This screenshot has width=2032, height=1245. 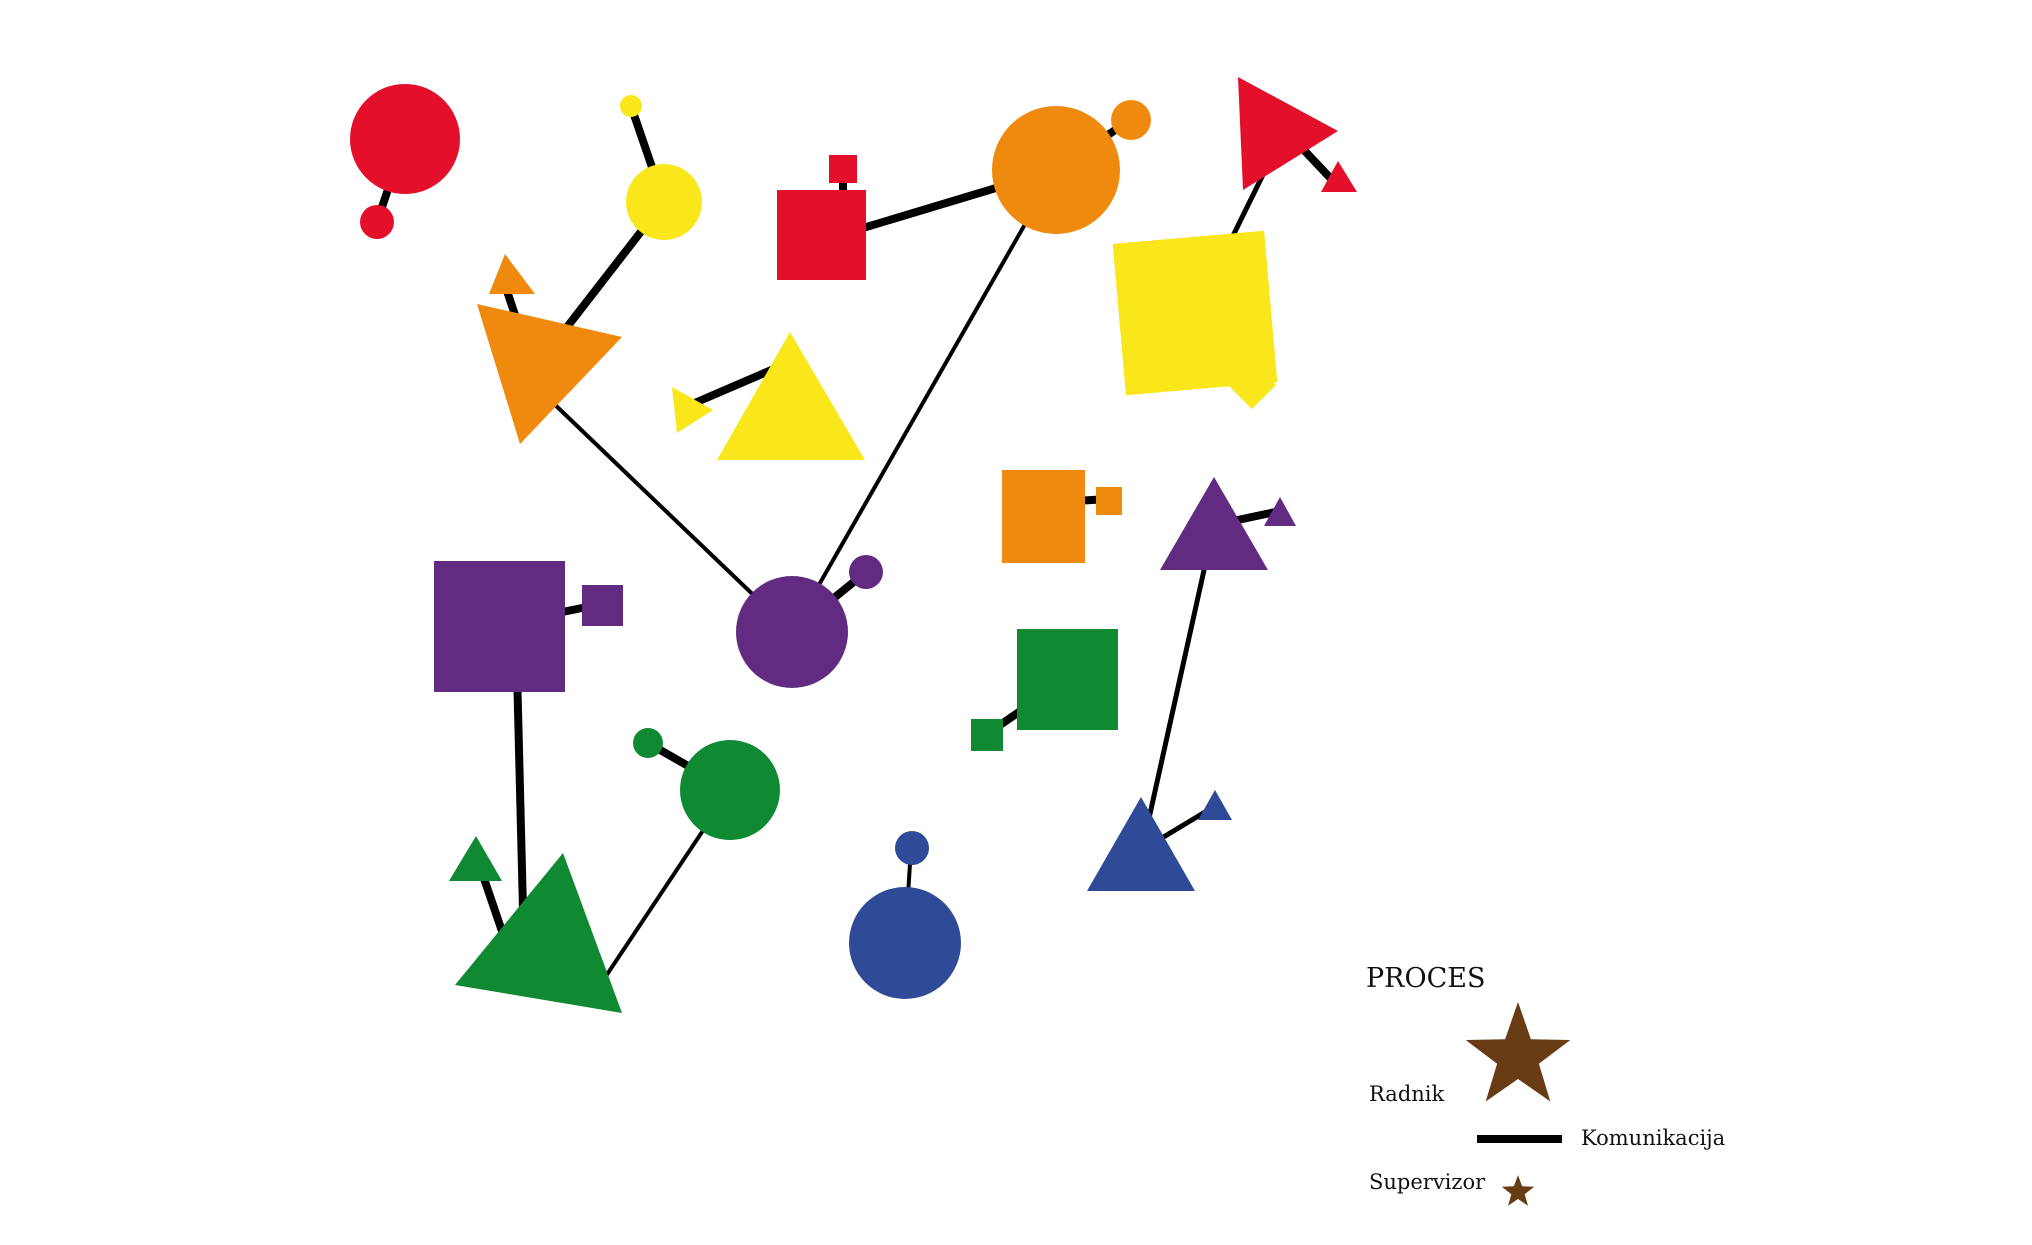 What do you see at coordinates (538, 933) in the screenshot?
I see `green-triangle-large` at bounding box center [538, 933].